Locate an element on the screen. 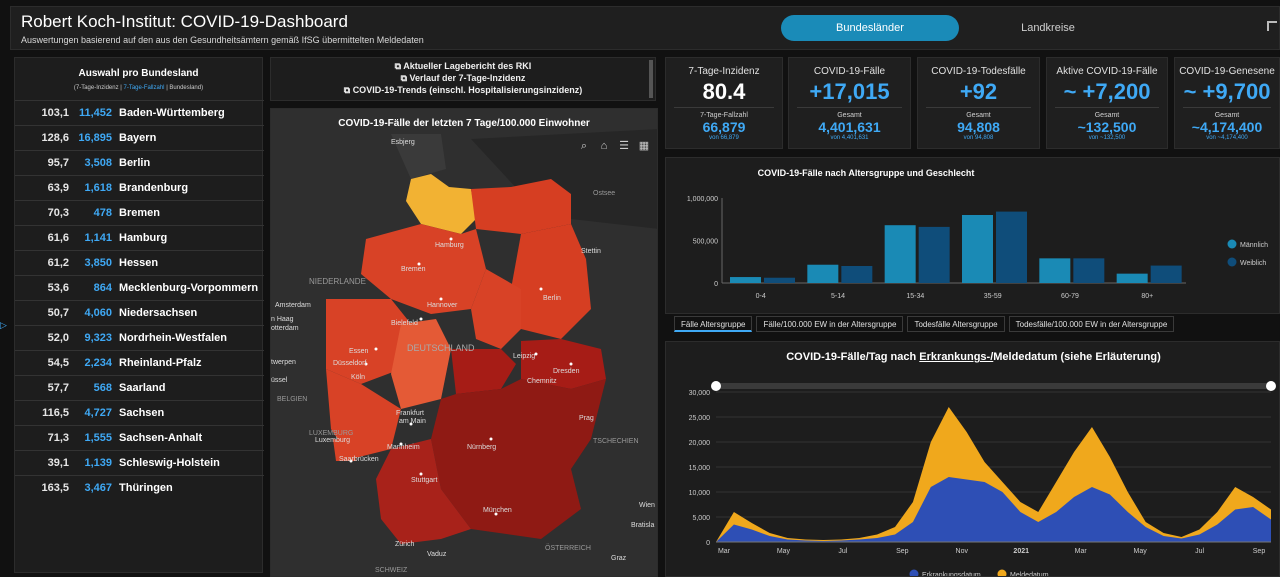 This screenshot has width=1280, height=577. bundesland-row: 39,1 1,139 Schleswig-Holstein is located at coordinates (139, 462).